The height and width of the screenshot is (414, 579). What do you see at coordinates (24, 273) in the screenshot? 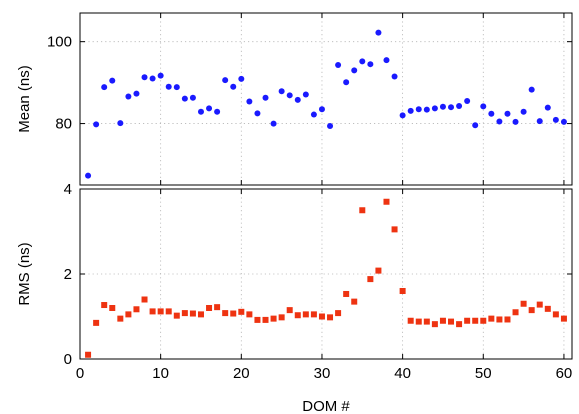
I see `rms-y-axis-label: RMS (ns)` at bounding box center [24, 273].